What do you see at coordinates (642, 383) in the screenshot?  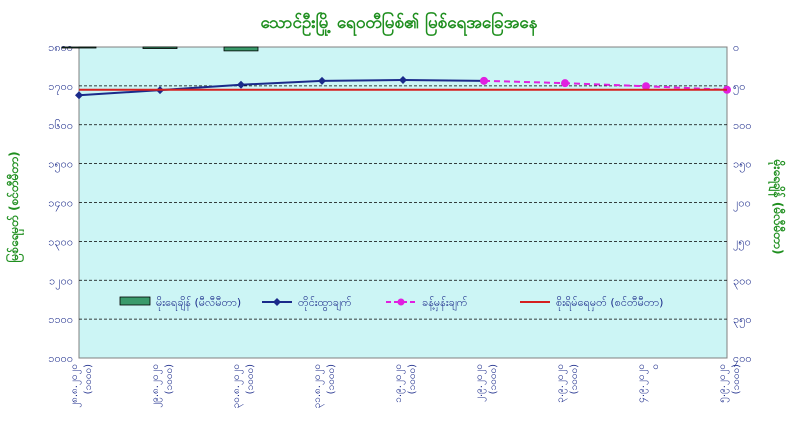 I see `x-tick-date: ၄.၉.၂၀၂၀` at bounding box center [642, 383].